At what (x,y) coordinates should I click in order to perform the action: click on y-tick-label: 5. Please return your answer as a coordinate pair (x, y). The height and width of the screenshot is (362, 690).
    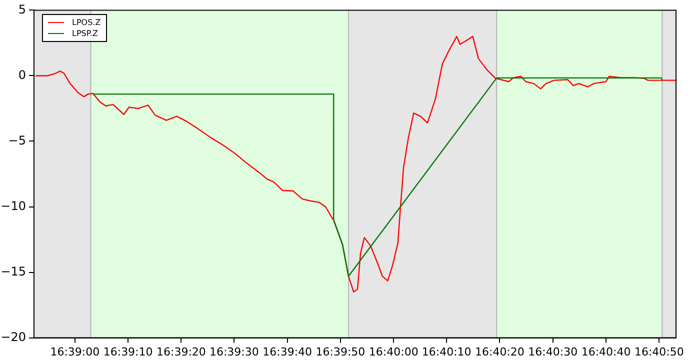
    Looking at the image, I should click on (22, 9).